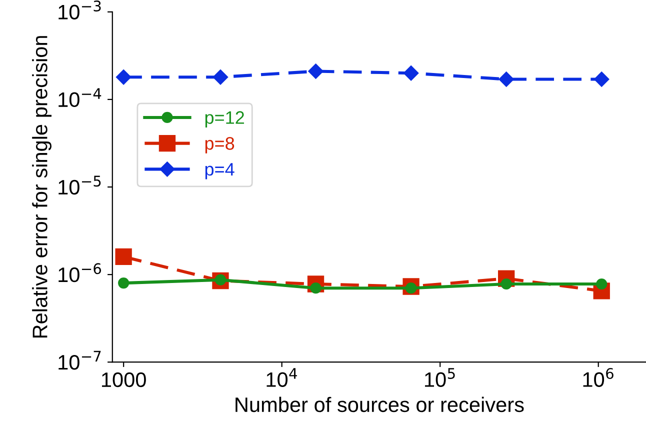  I want to click on y-tick-label: 10$^{−3}$, so click(79, 10).